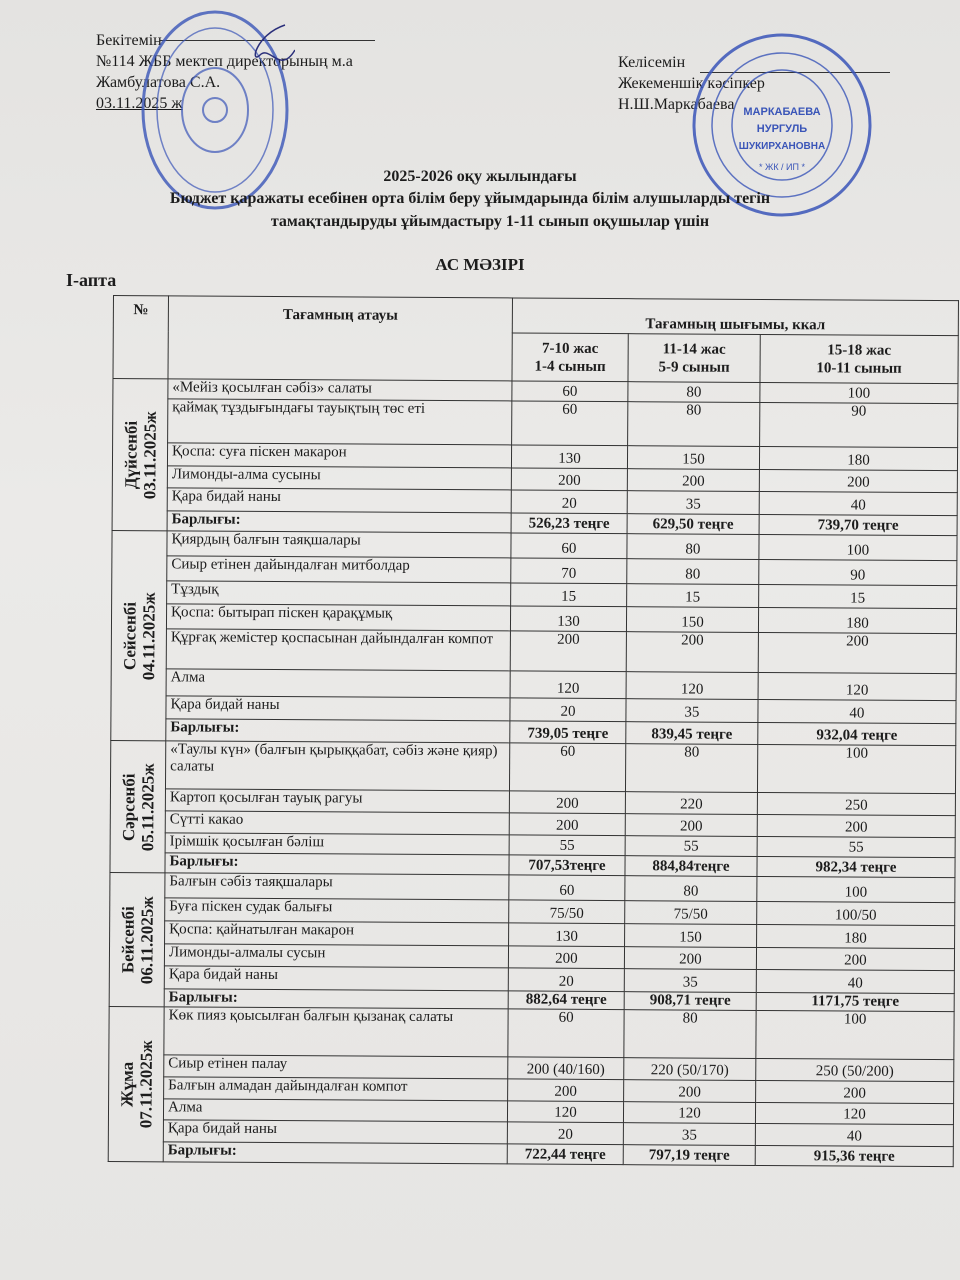  Describe the element at coordinates (338, 683) in the screenshot. I see `dish-name: Алма` at that location.